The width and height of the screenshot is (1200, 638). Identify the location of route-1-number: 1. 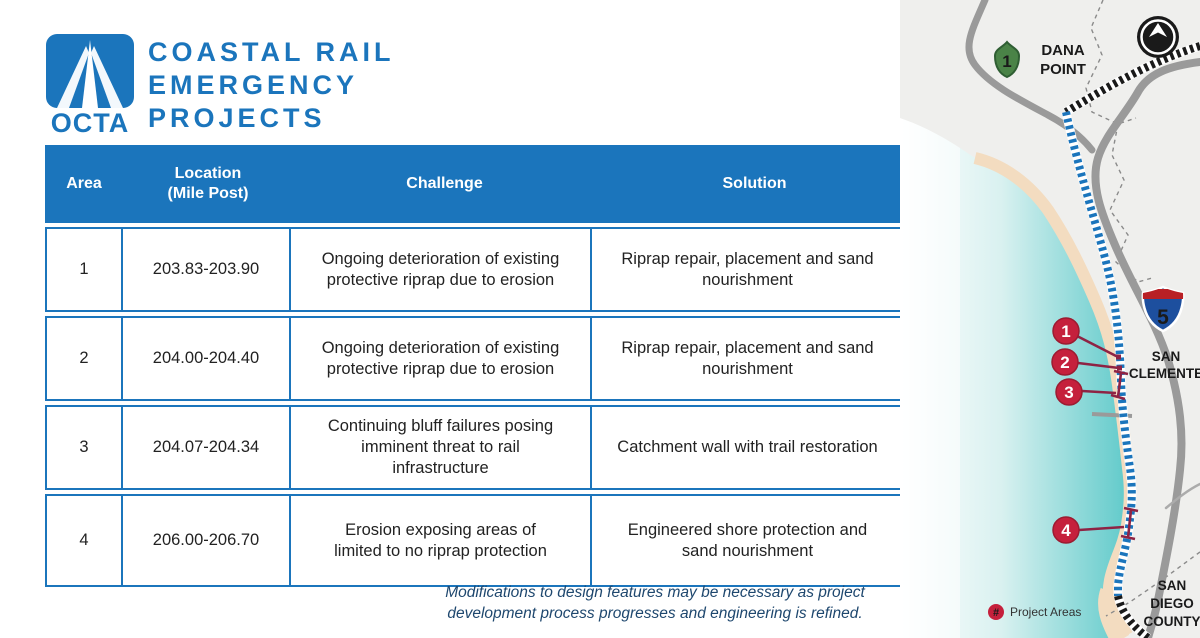
(1006, 61).